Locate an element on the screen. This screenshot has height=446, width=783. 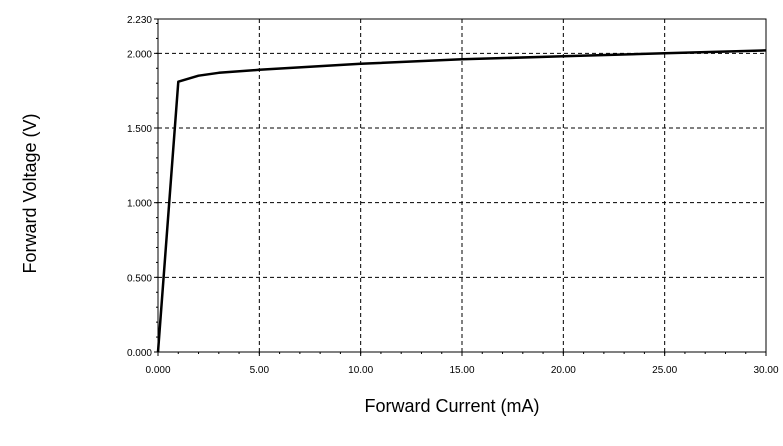
y-tick-label: 0.000 is located at coordinates (139, 353).